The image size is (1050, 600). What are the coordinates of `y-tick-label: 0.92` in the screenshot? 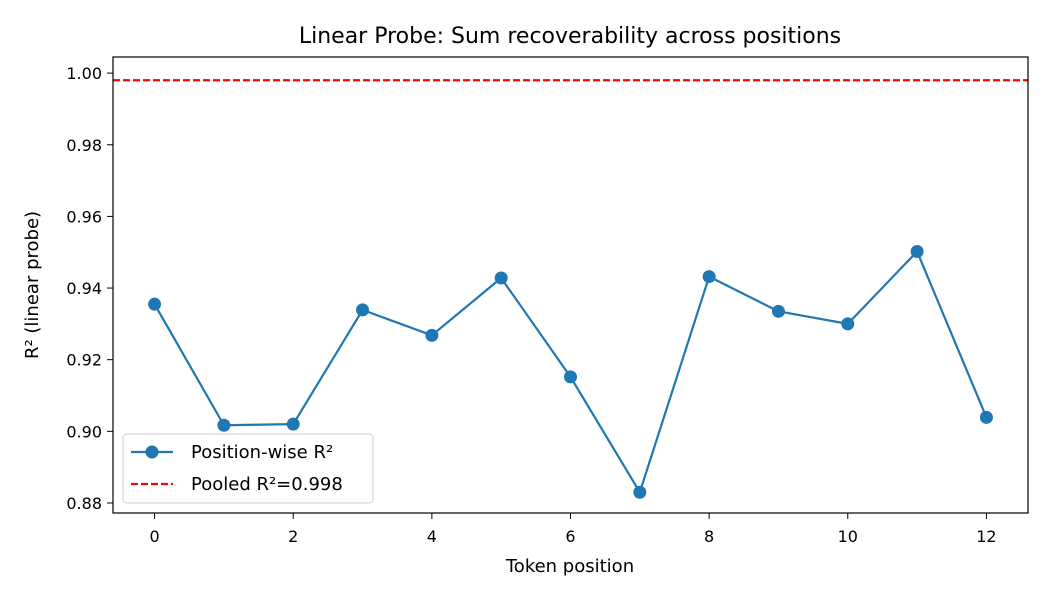 It's located at (84, 360).